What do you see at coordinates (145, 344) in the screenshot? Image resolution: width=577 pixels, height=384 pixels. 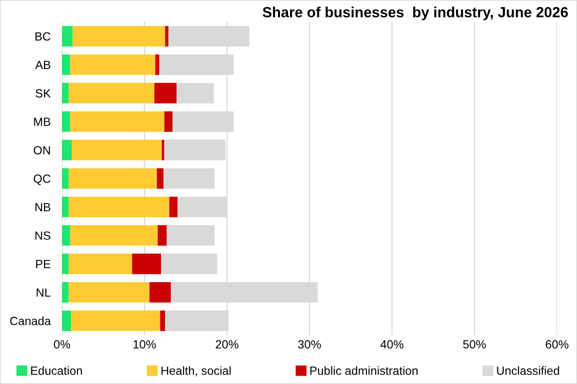 I see `x-tick-label: 10%` at bounding box center [145, 344].